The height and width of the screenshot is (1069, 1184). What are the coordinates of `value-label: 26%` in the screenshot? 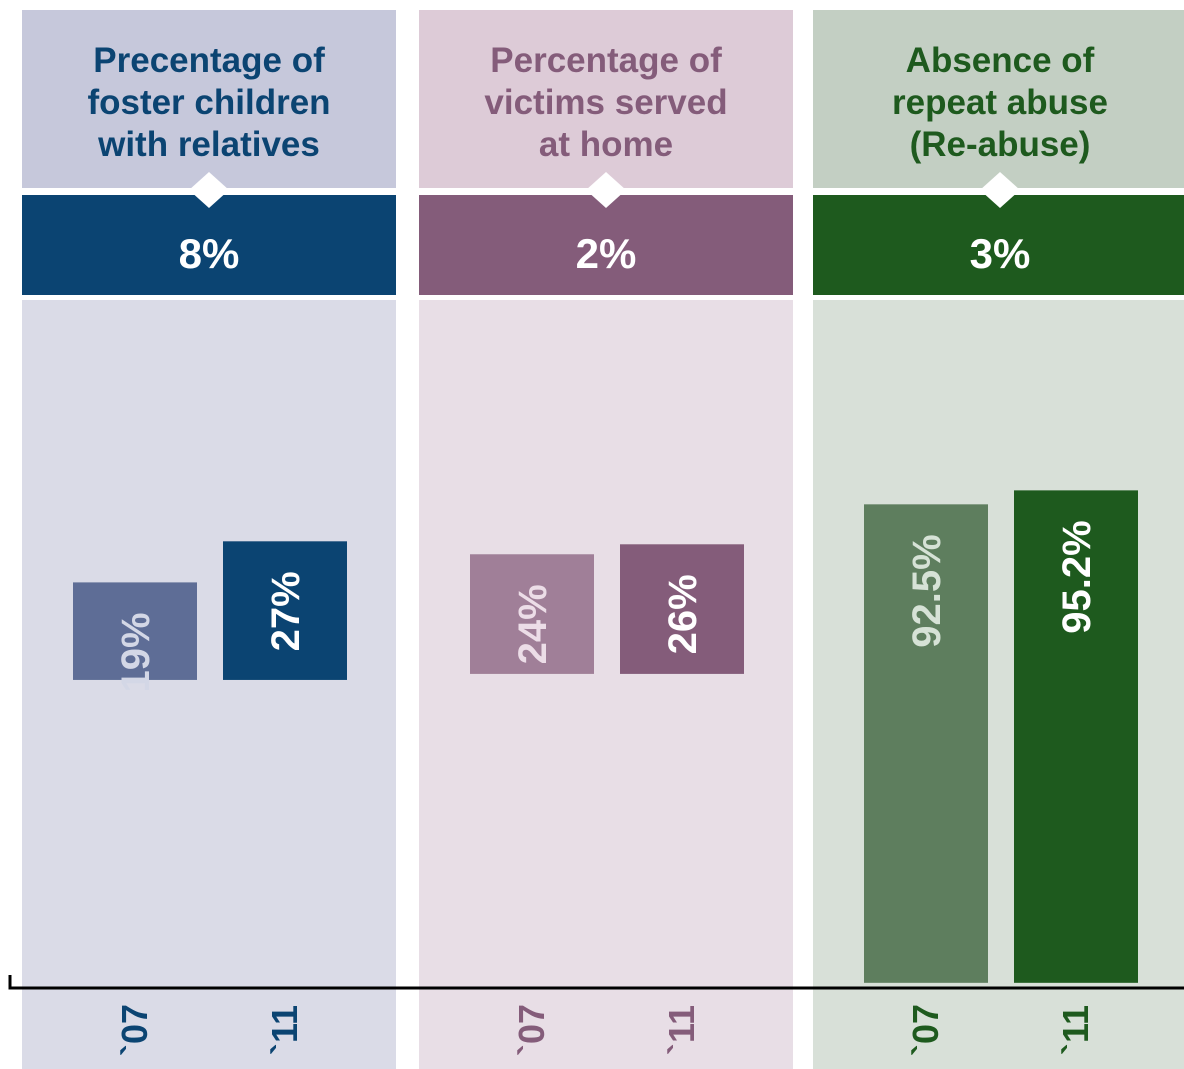 It's located at (683, 614).